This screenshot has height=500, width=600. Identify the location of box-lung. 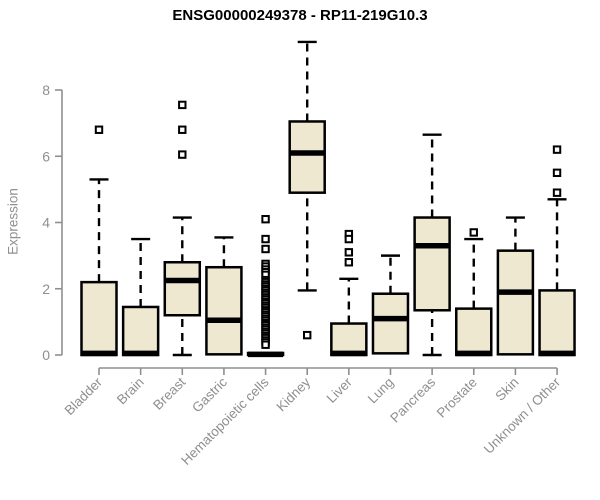
(390, 304).